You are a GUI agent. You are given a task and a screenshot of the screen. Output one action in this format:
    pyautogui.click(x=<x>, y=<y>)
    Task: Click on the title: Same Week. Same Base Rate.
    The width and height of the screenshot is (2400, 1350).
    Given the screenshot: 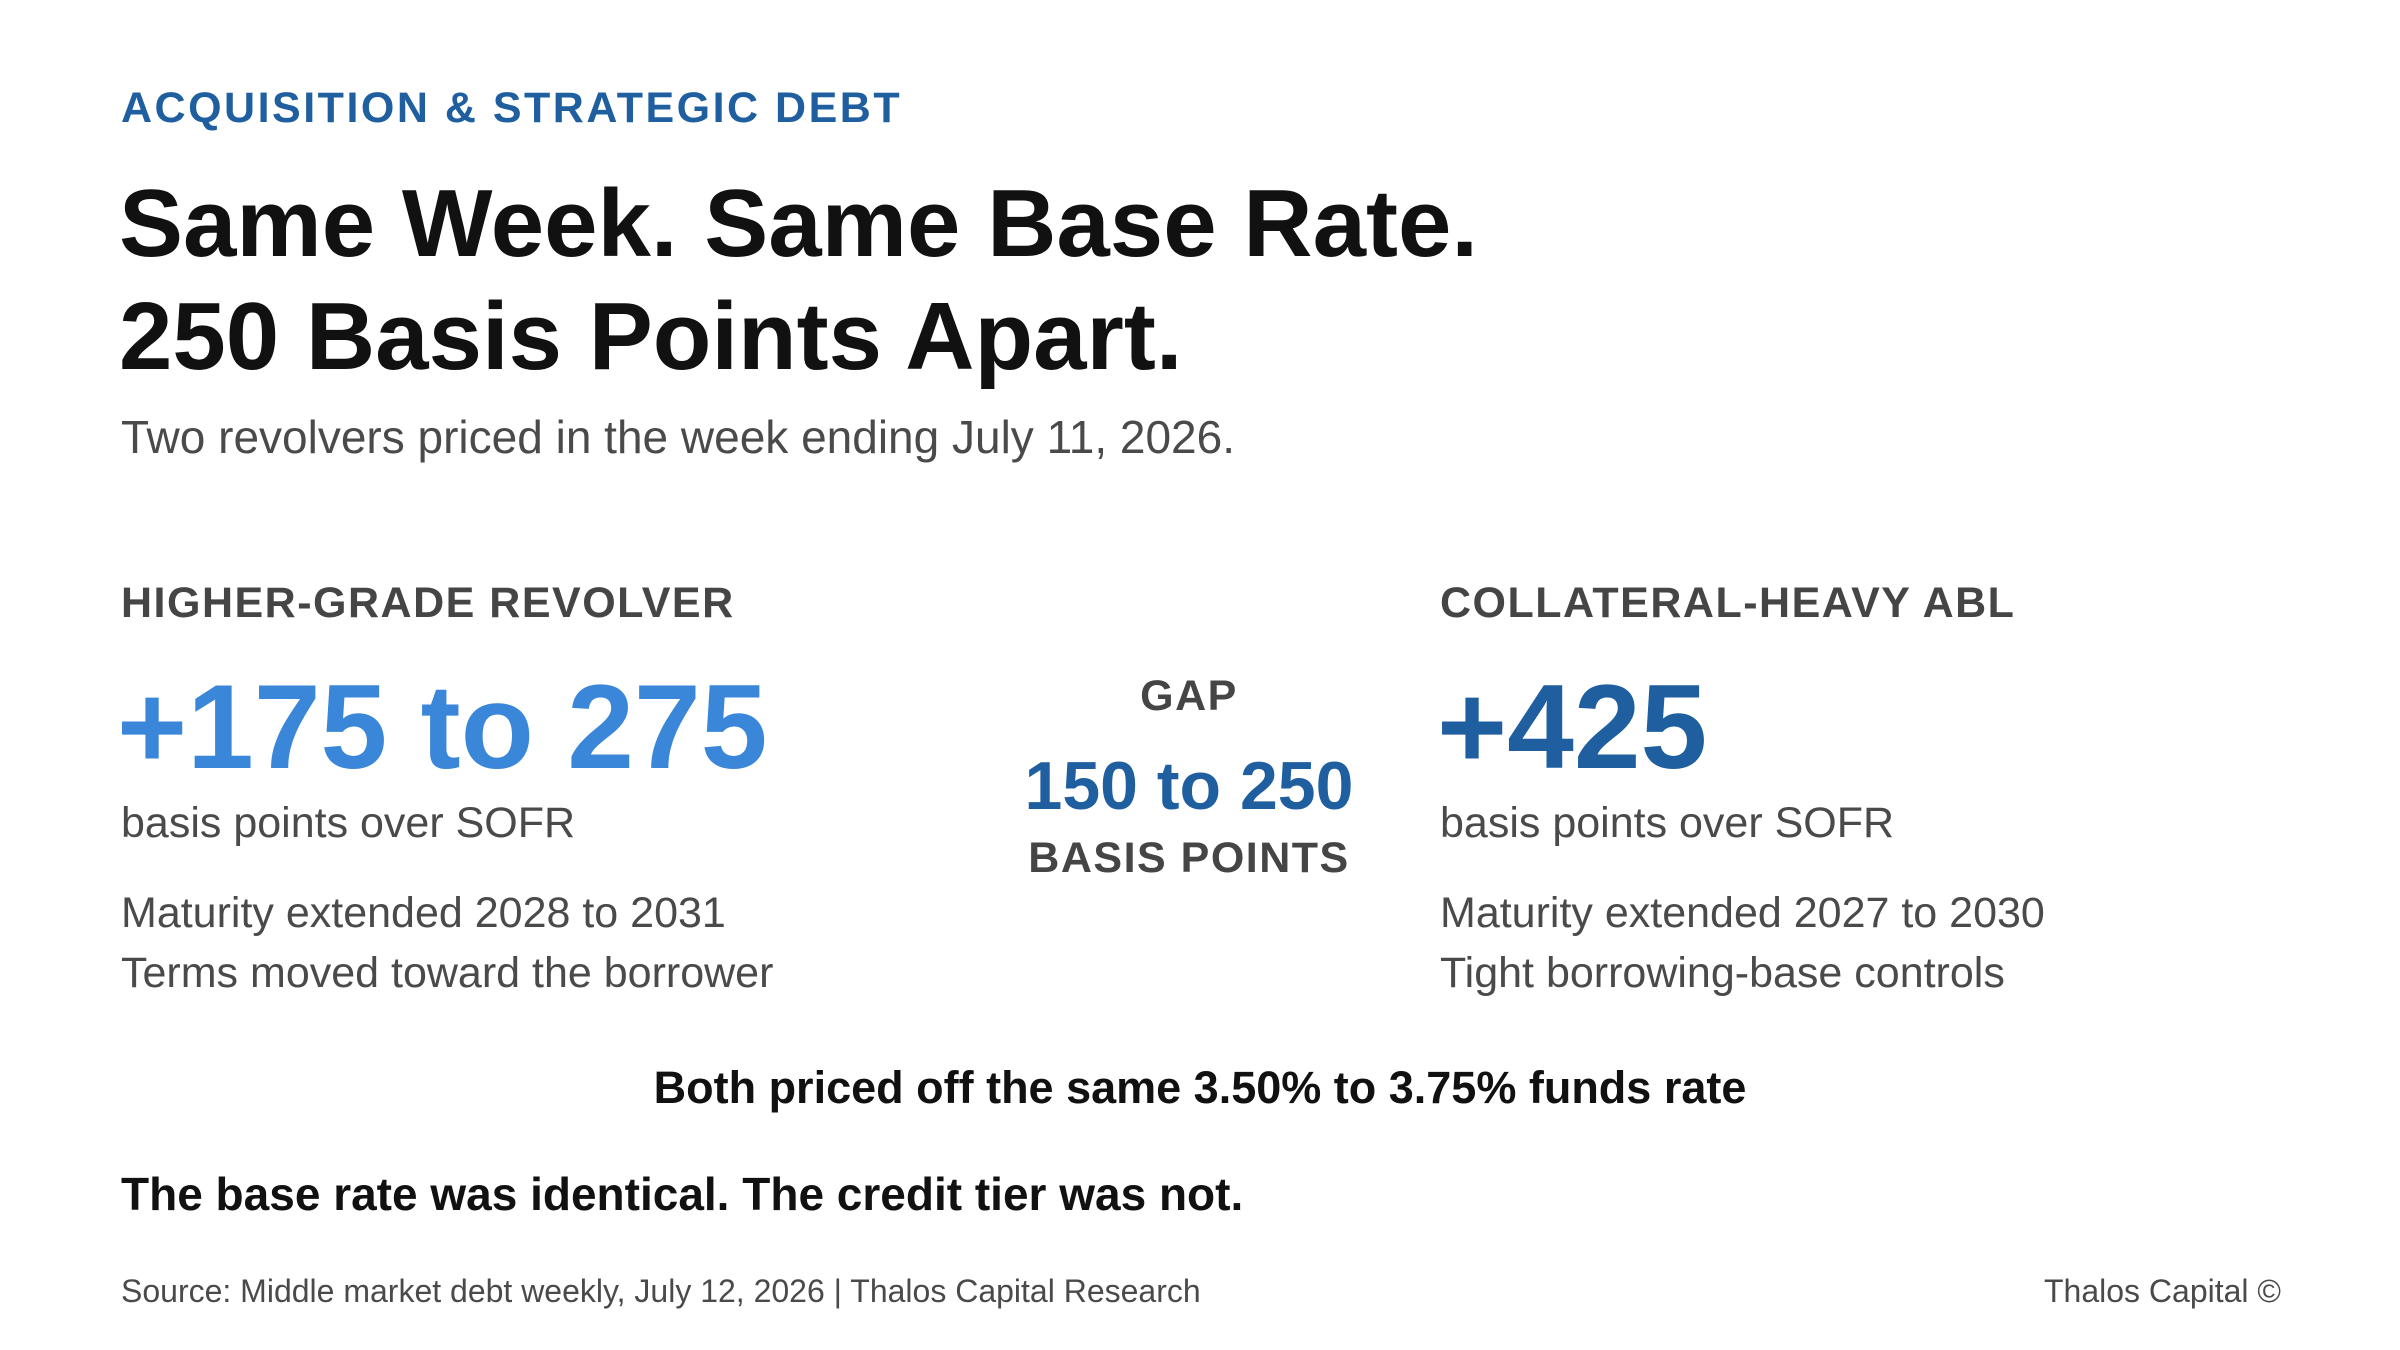 What is the action you would take?
    pyautogui.click(x=798, y=223)
    